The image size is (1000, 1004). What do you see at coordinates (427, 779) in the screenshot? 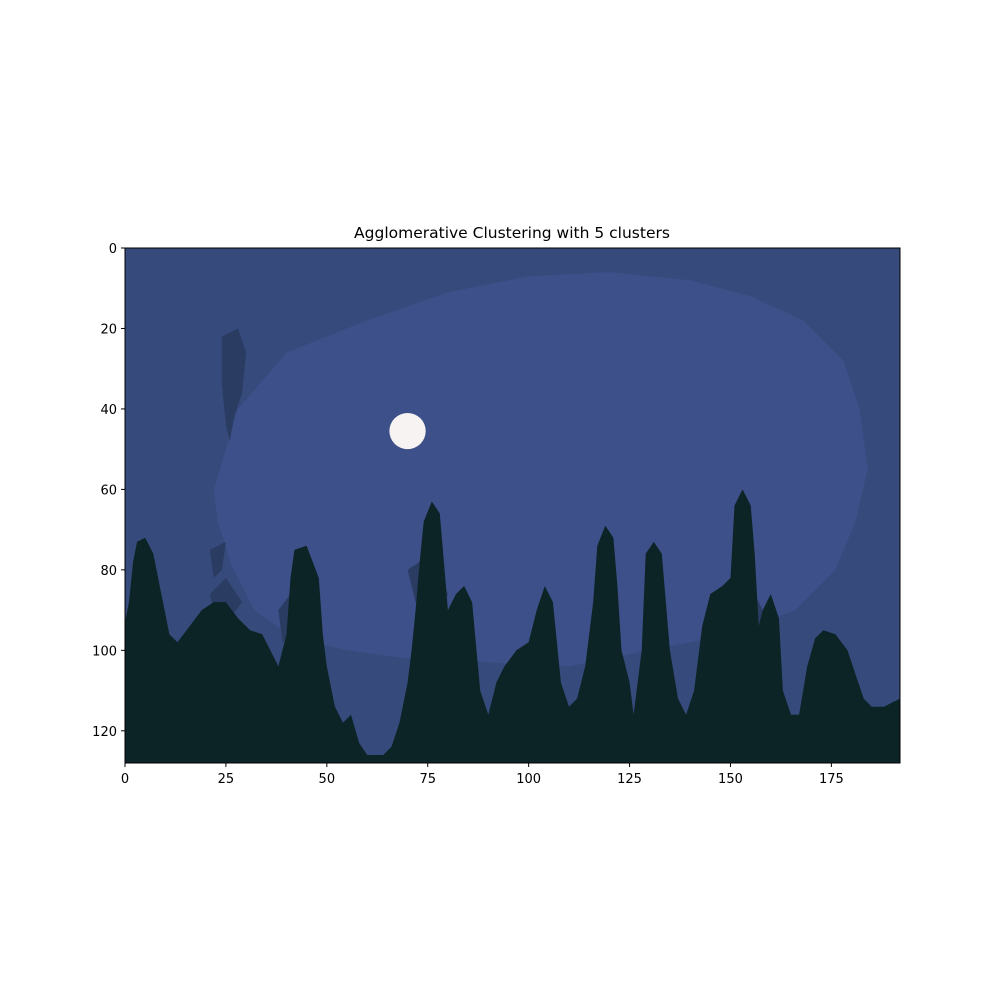
I see `x-tick-label: 75` at bounding box center [427, 779].